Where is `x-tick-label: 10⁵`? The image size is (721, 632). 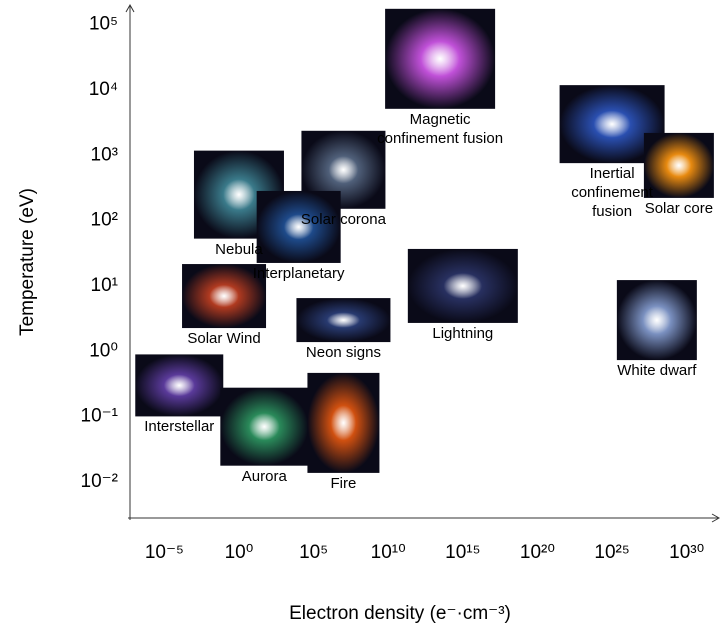 x-tick-label: 10⁵ is located at coordinates (313, 552).